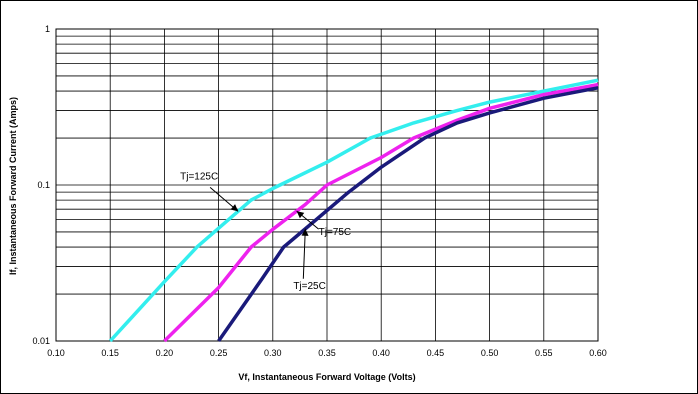 Image resolution: width=698 pixels, height=394 pixels. I want to click on y-tick-label: 0.1, so click(43, 185).